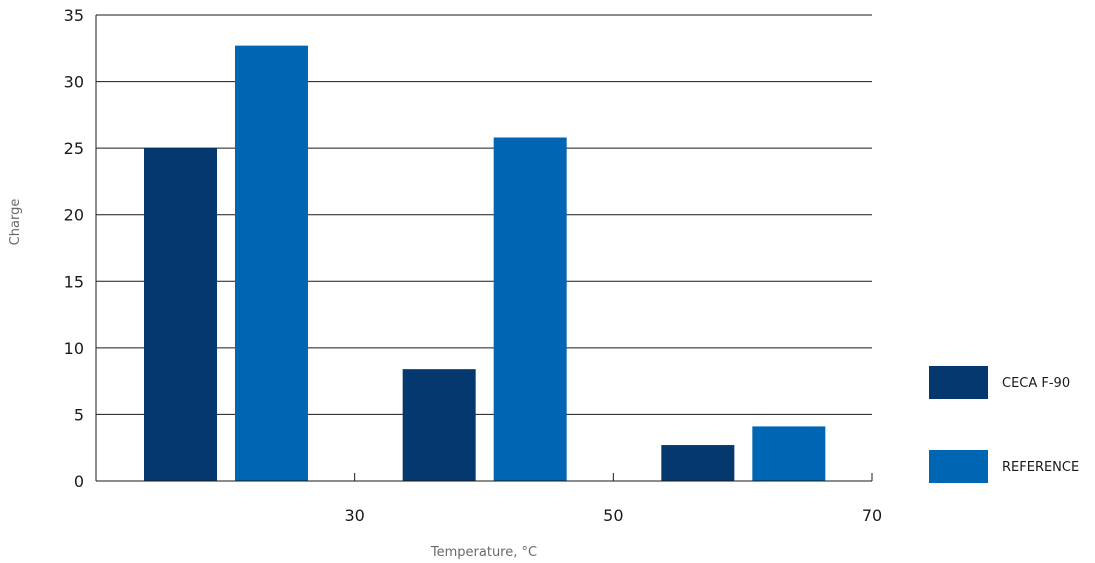  What do you see at coordinates (872, 515) in the screenshot?
I see `x-tick-label: 70` at bounding box center [872, 515].